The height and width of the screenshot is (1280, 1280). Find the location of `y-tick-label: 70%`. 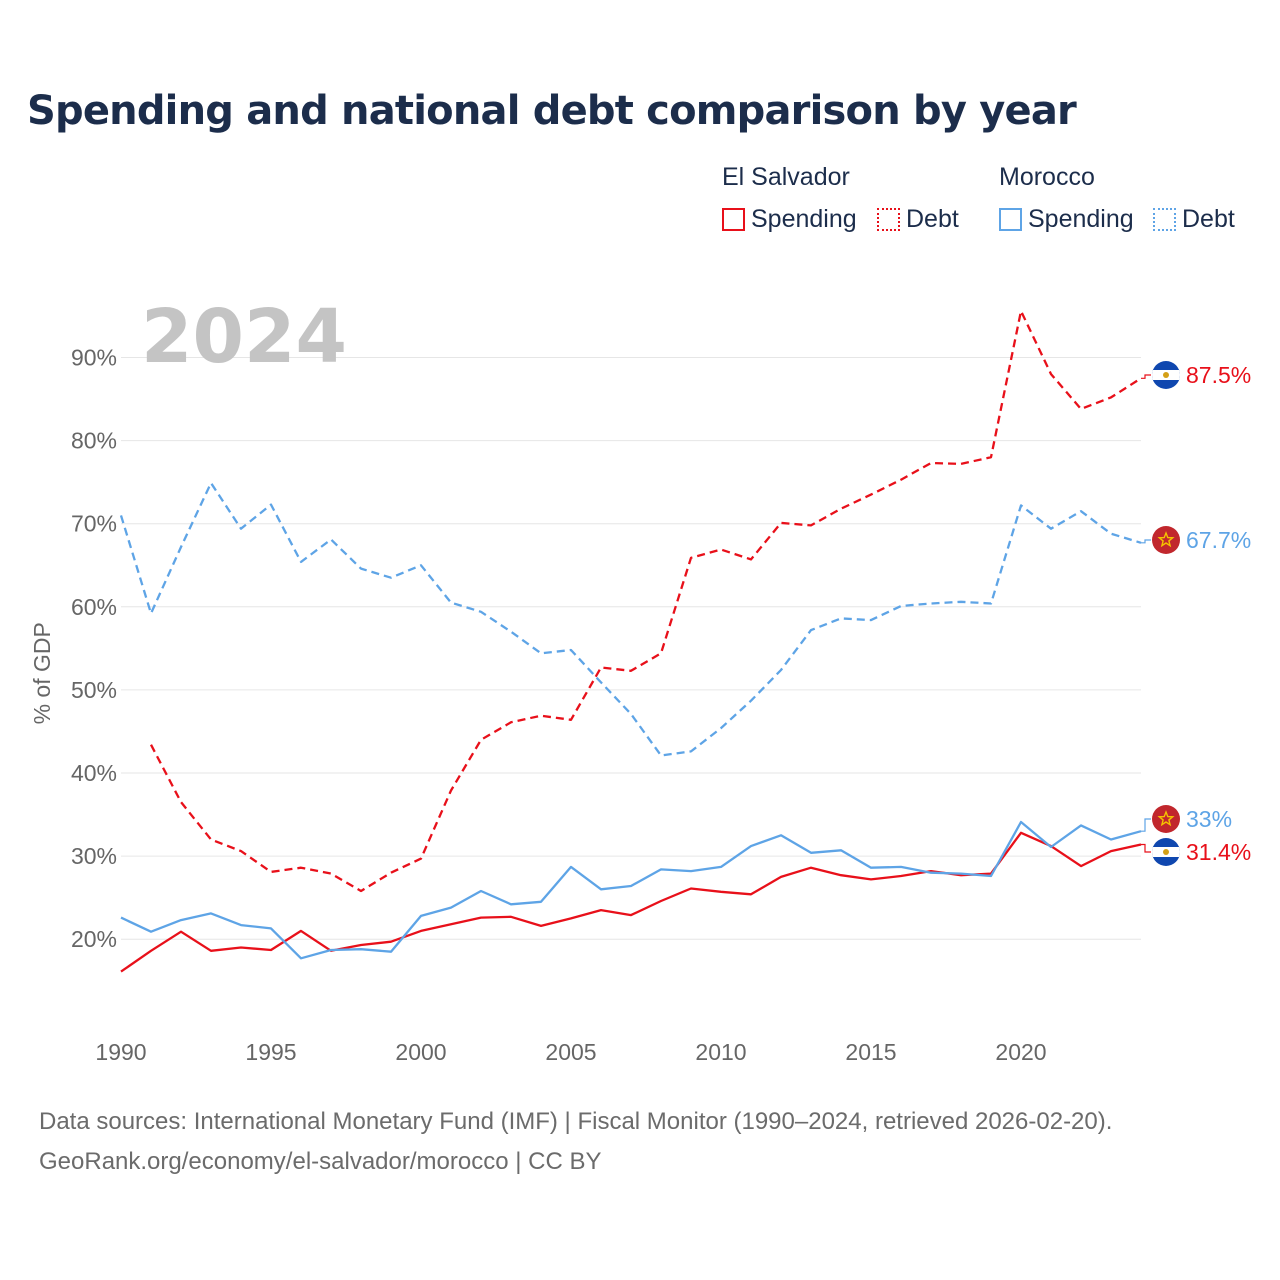

y-tick-label: 70% is located at coordinates (94, 524).